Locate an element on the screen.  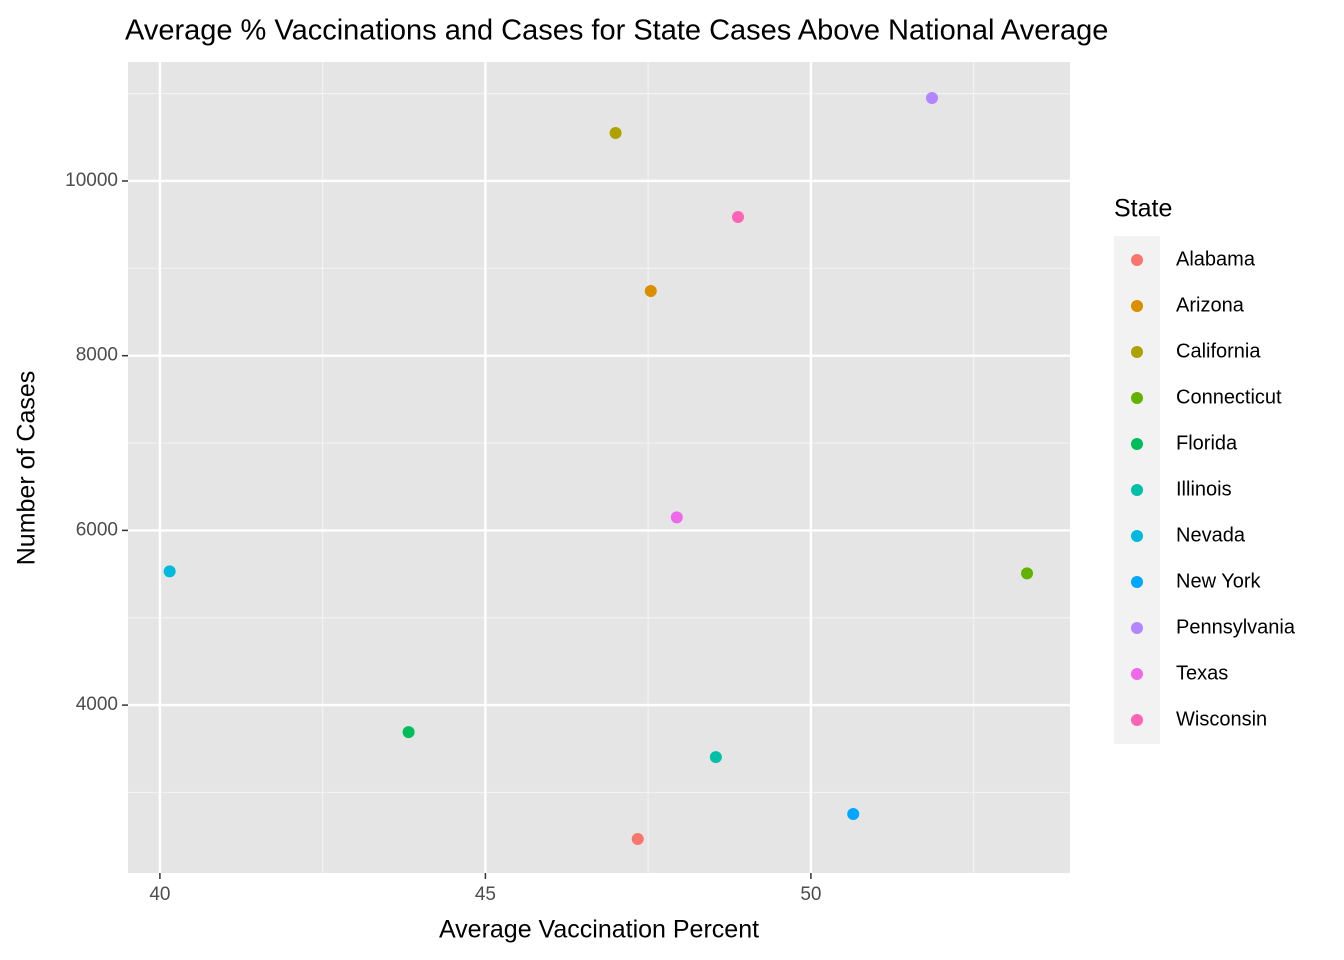
legend-label: California is located at coordinates (1218, 351).